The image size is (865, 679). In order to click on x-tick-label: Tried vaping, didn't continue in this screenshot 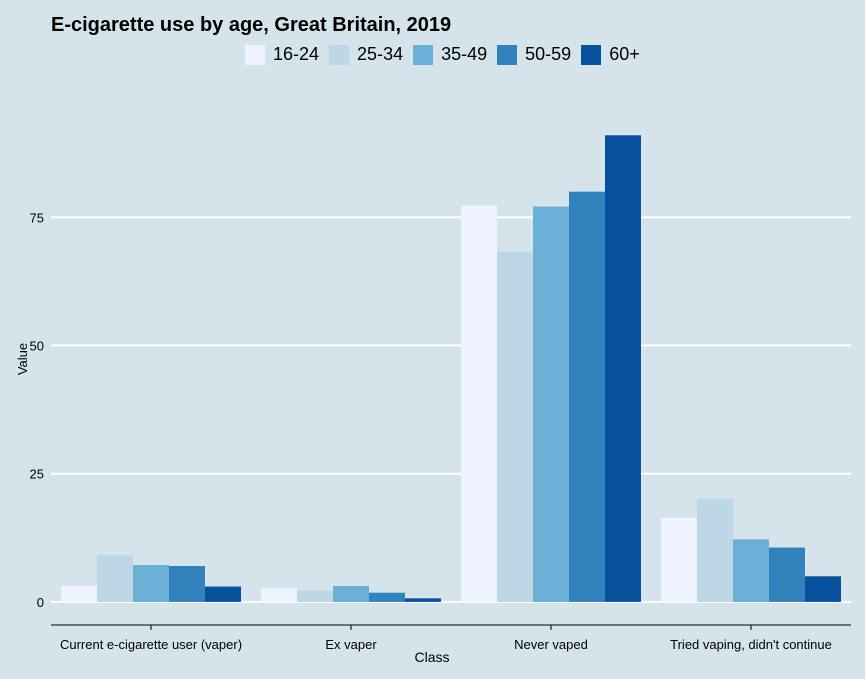, I will do `click(751, 644)`.